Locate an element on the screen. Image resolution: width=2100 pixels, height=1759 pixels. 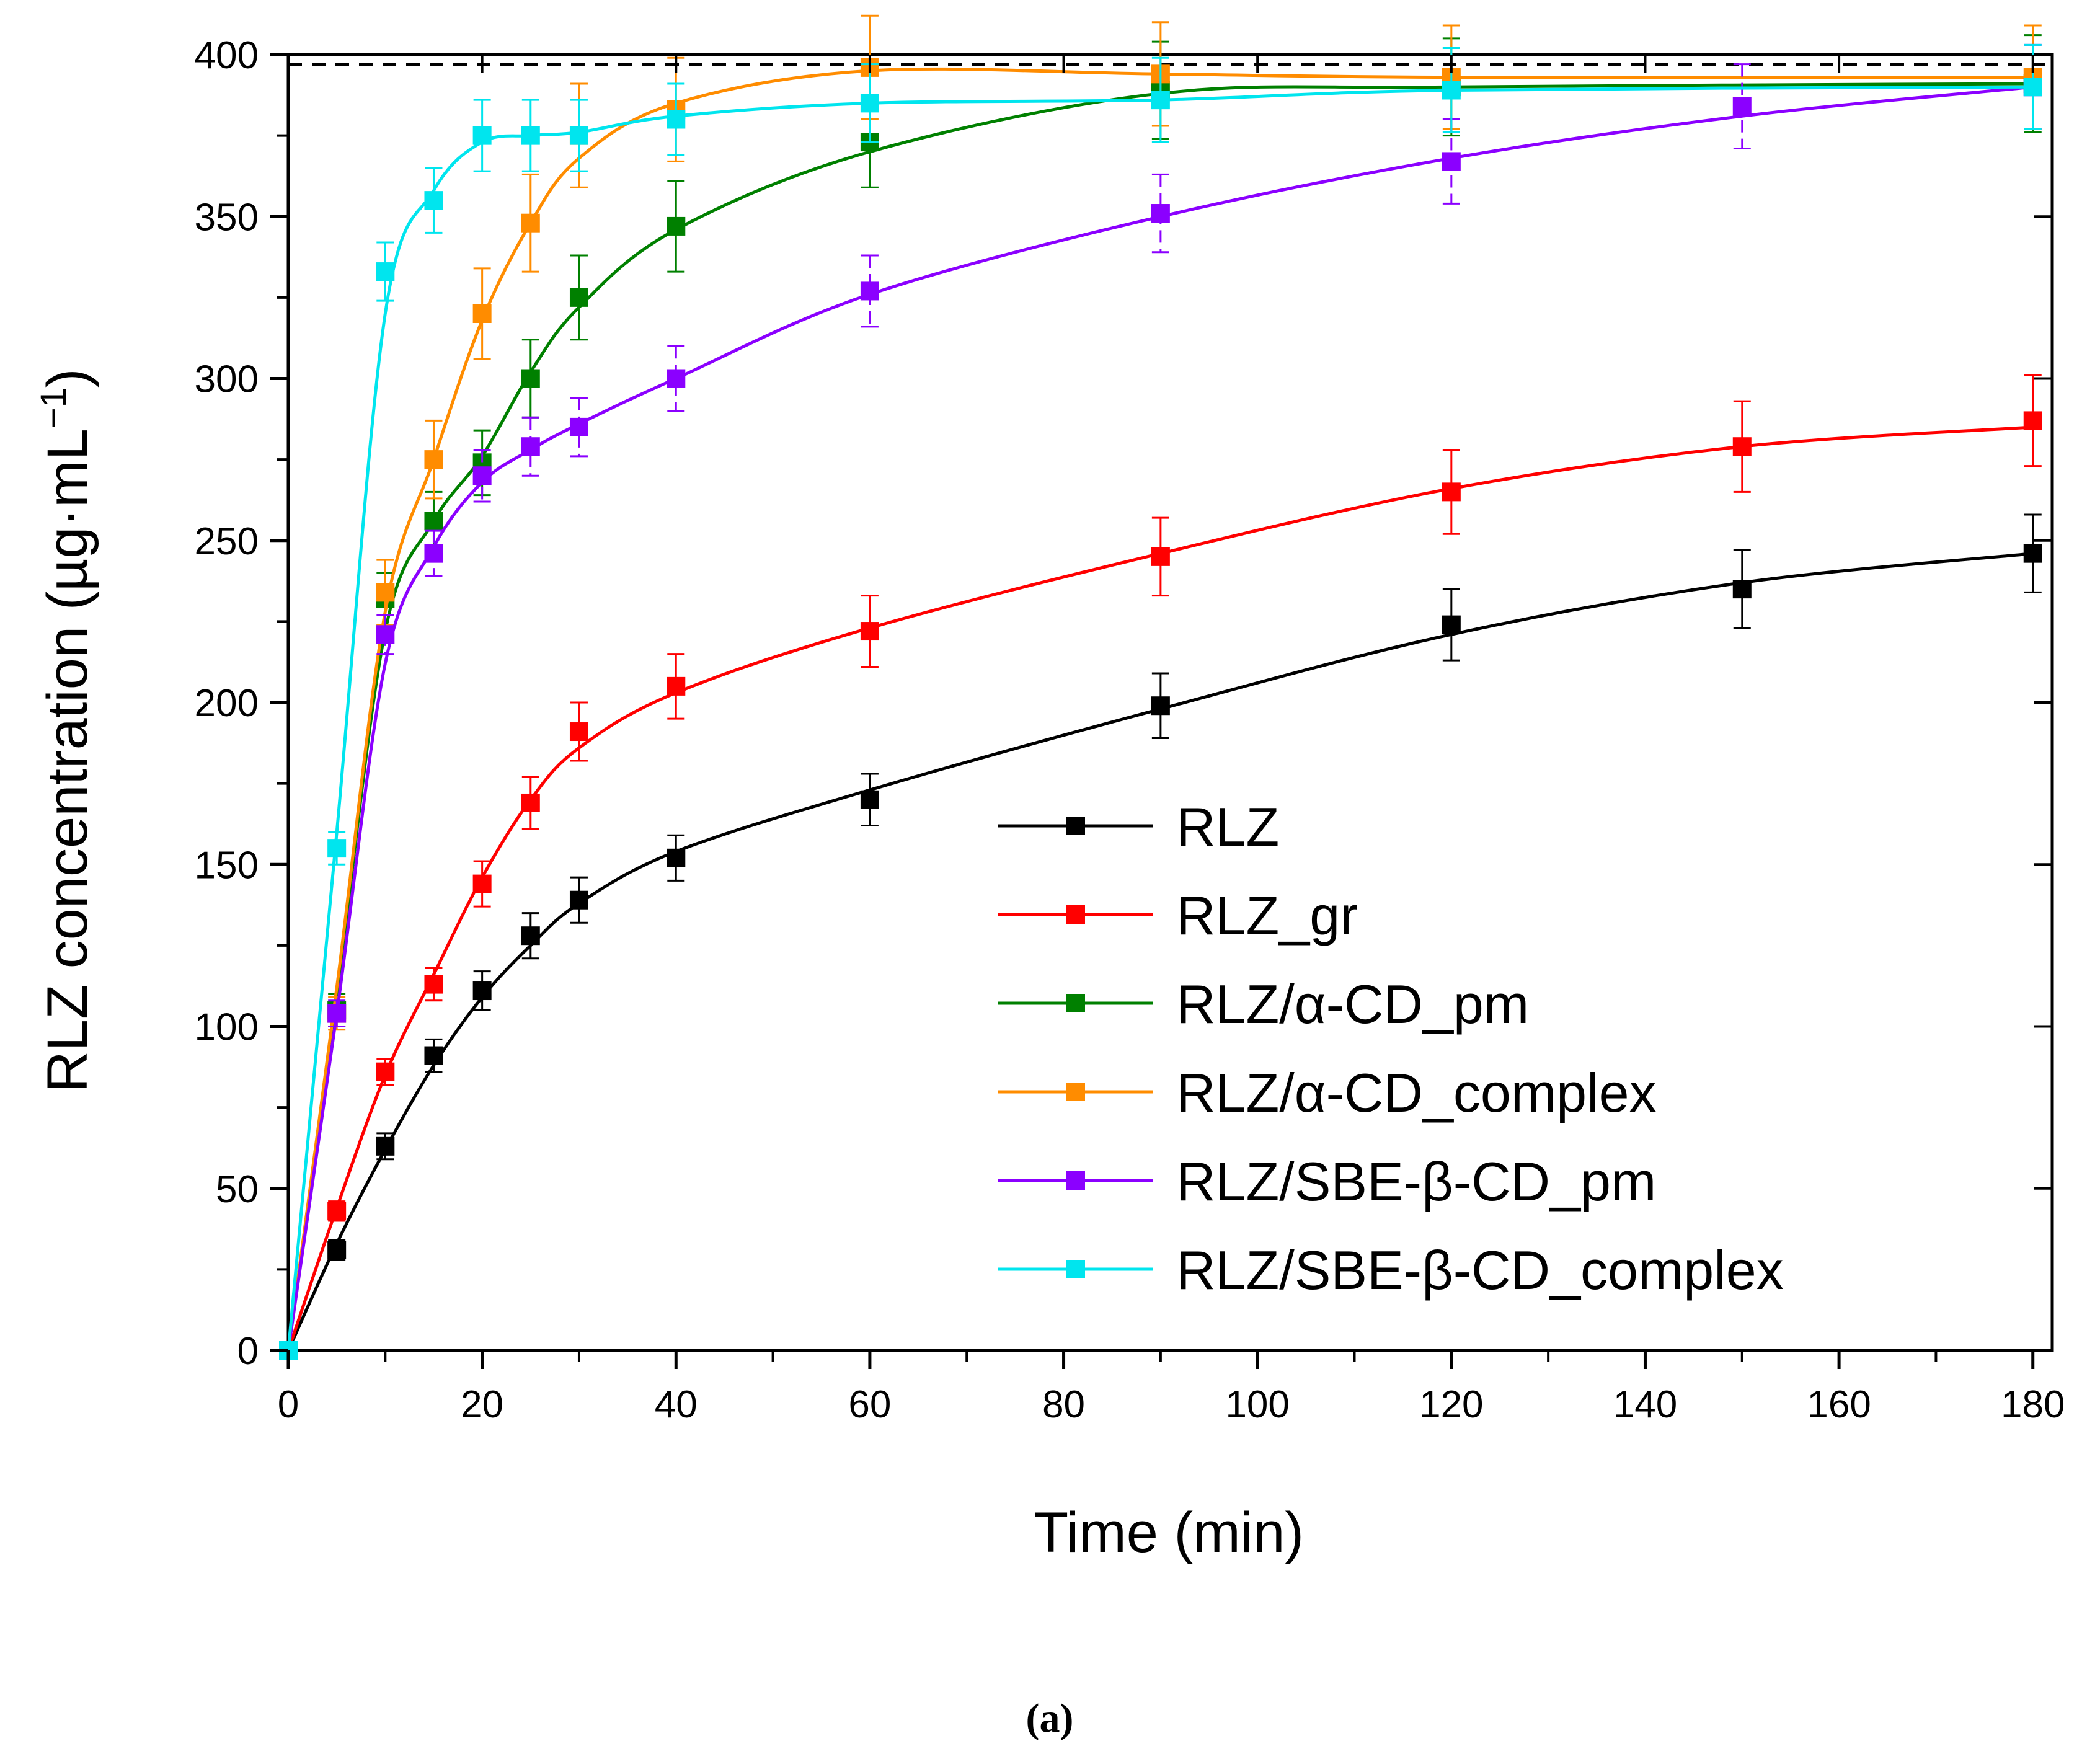
x-tick-label: 40 is located at coordinates (676, 1404).